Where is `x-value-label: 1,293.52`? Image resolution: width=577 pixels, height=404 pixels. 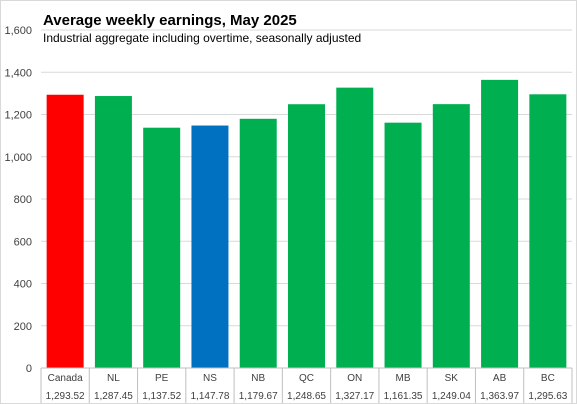 x-value-label: 1,293.52 is located at coordinates (65, 396).